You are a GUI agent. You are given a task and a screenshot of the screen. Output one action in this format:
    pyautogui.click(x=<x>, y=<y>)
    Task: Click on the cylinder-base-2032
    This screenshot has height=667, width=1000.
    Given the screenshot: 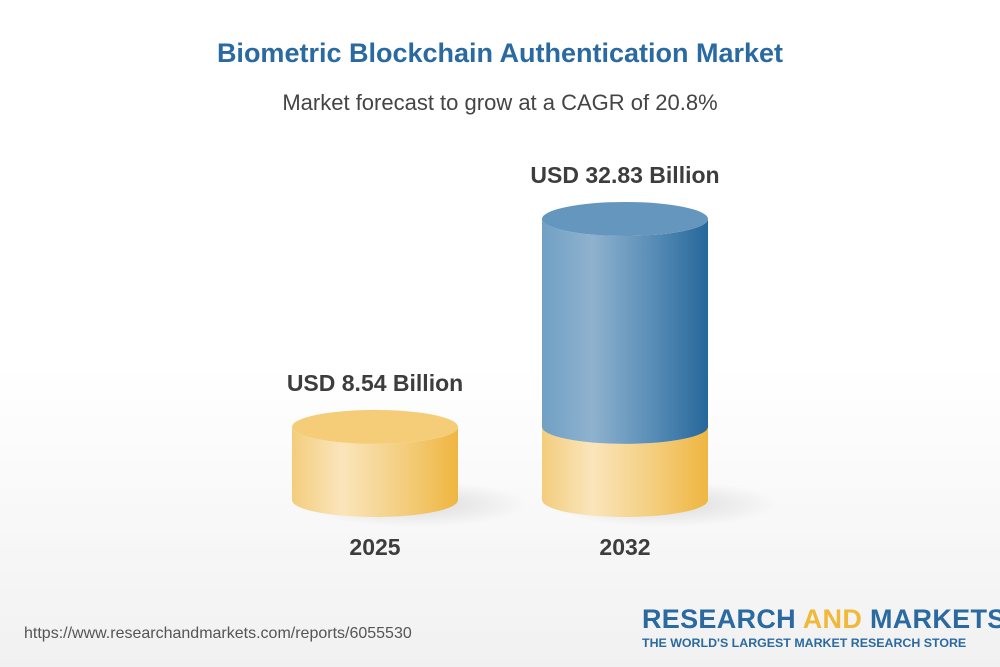 What is the action you would take?
    pyautogui.click(x=625, y=471)
    